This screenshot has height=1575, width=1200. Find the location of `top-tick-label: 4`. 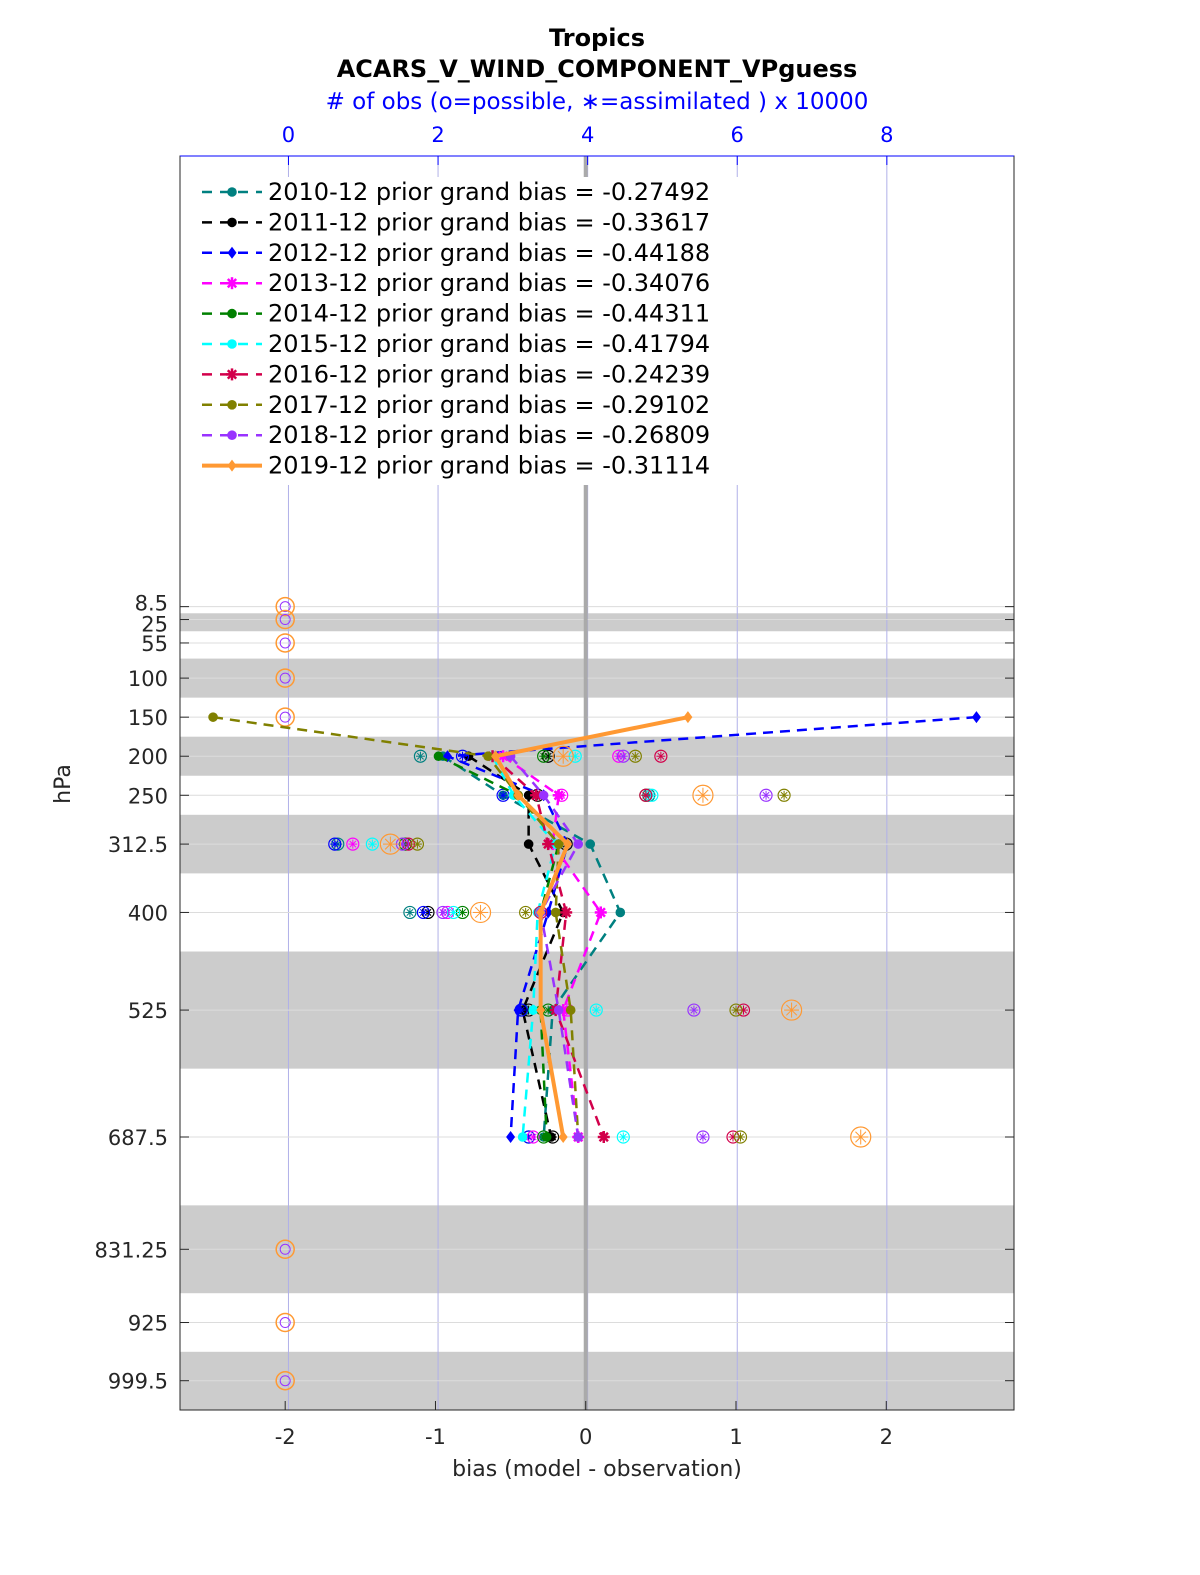

top-tick-label: 4 is located at coordinates (587, 135).